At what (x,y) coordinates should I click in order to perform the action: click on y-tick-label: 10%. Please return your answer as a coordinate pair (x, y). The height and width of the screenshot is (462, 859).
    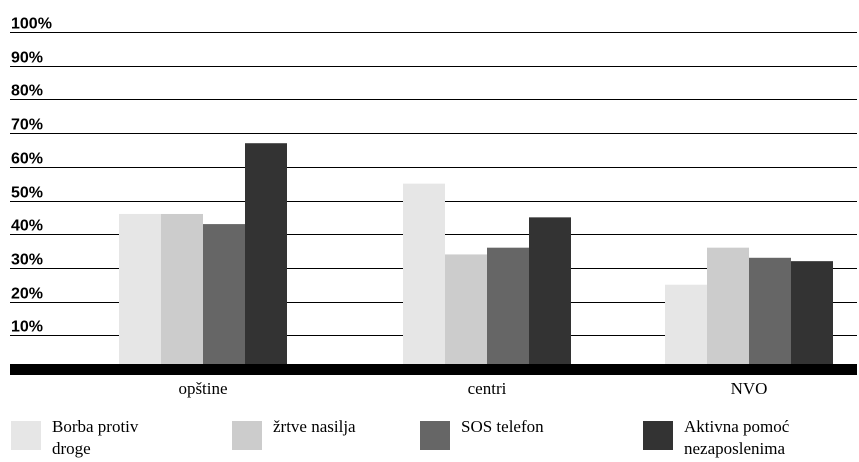
    Looking at the image, I should click on (27, 327).